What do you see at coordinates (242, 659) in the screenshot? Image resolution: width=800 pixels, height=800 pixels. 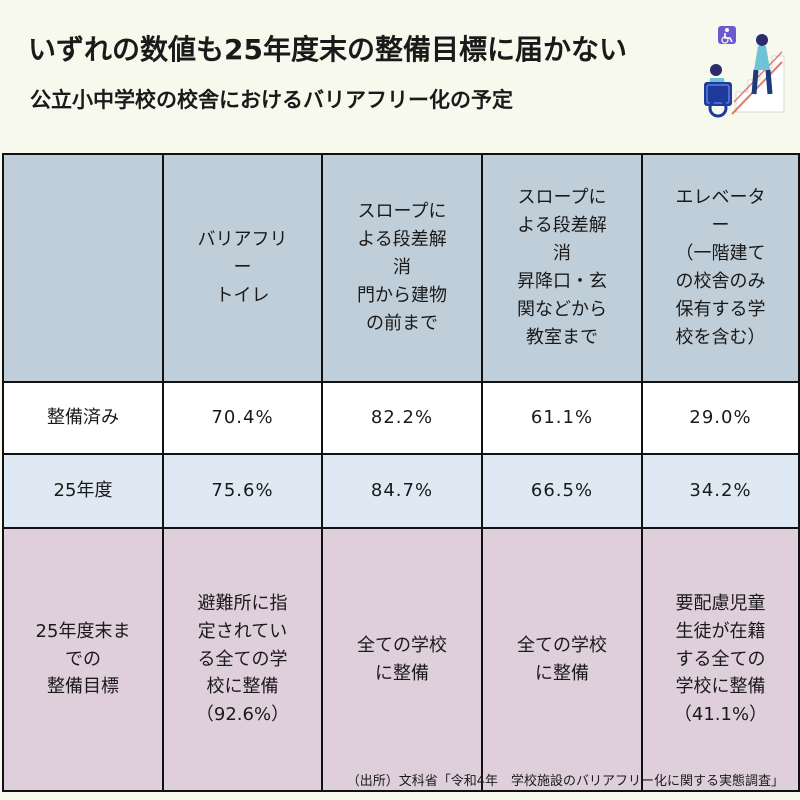 I see `table-cell: 避難所に指 定されてい る全ての学 校に整備 （92.6%）` at bounding box center [242, 659].